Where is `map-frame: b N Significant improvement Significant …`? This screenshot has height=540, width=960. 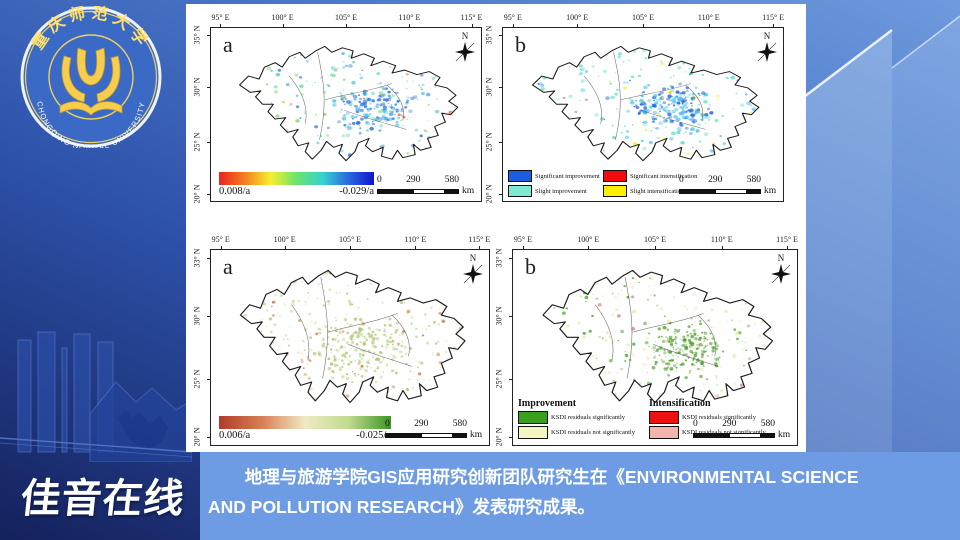 map-frame: b N Significant improvement Significant … is located at coordinates (635, 108).